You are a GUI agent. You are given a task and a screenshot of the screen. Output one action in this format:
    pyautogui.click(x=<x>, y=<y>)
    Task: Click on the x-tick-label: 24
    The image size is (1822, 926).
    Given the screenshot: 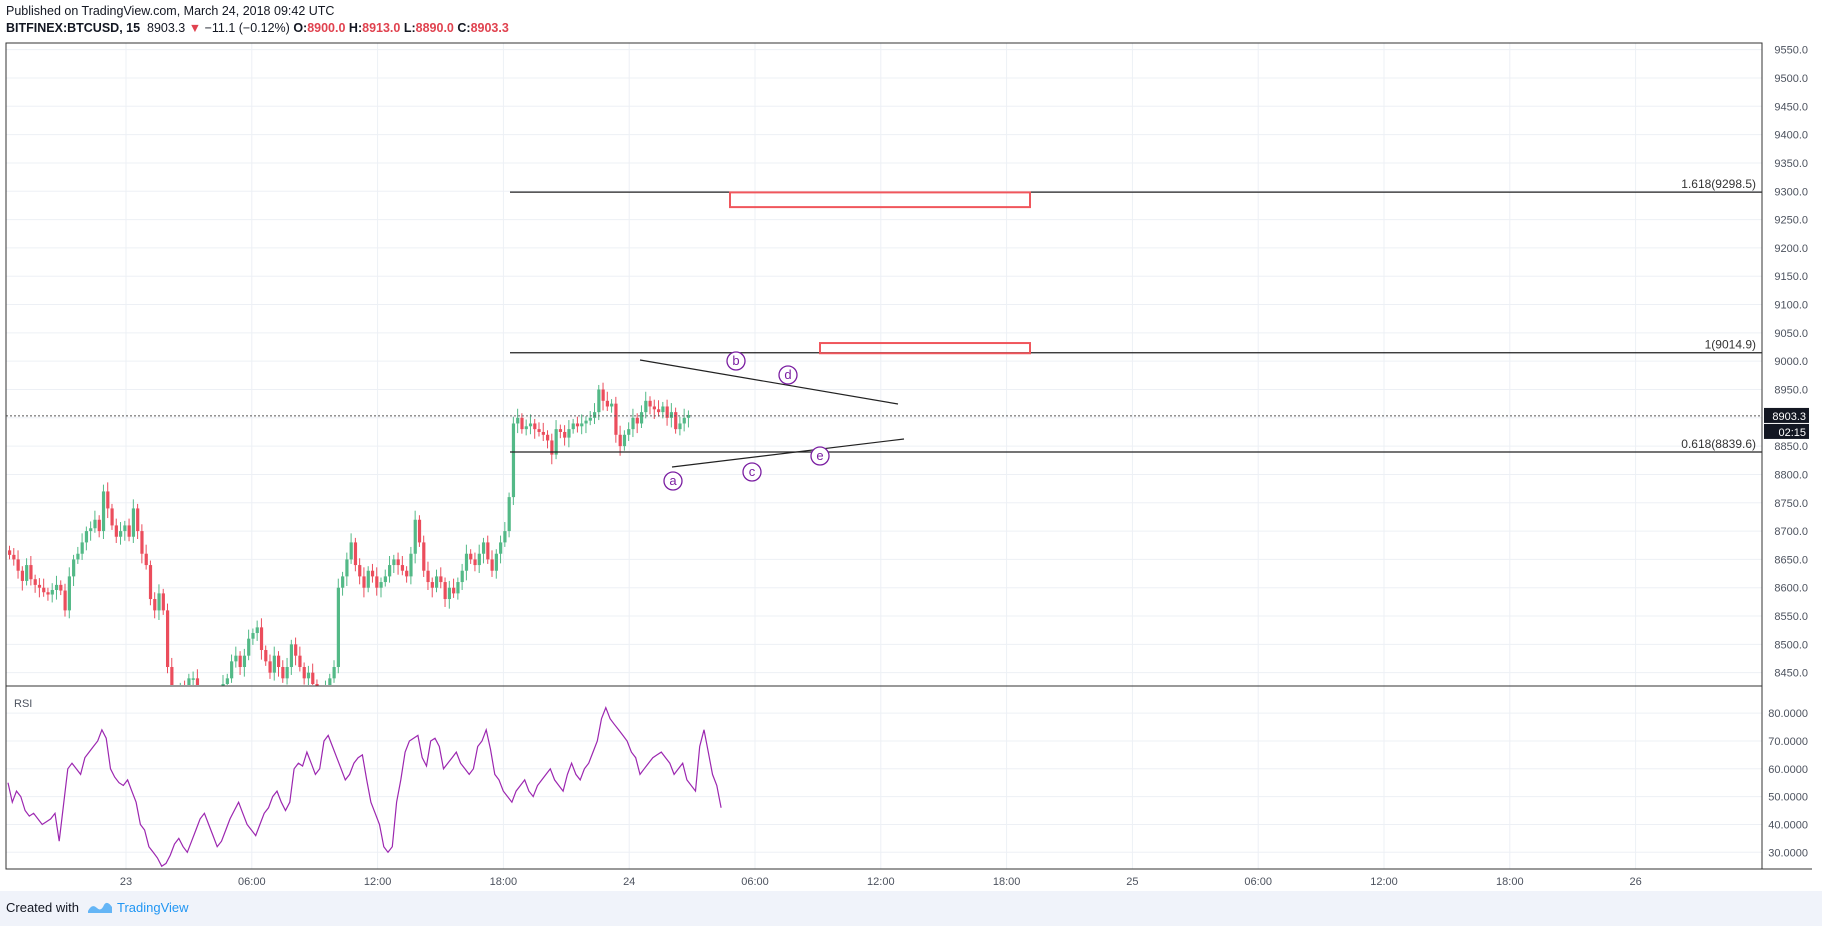 What is the action you would take?
    pyautogui.click(x=629, y=882)
    